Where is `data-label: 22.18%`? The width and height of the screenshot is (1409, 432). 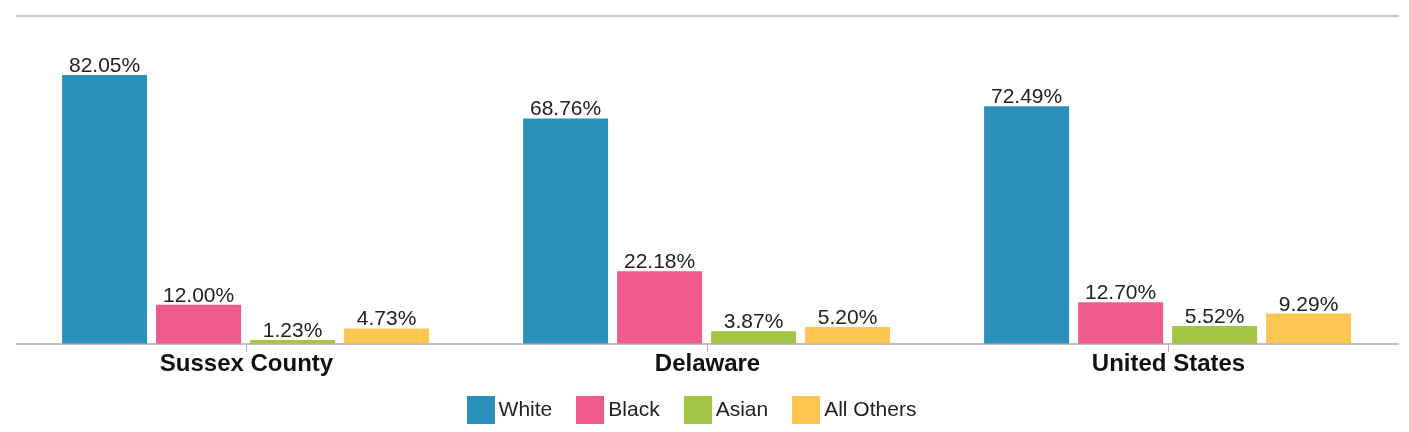 data-label: 22.18% is located at coordinates (659, 261).